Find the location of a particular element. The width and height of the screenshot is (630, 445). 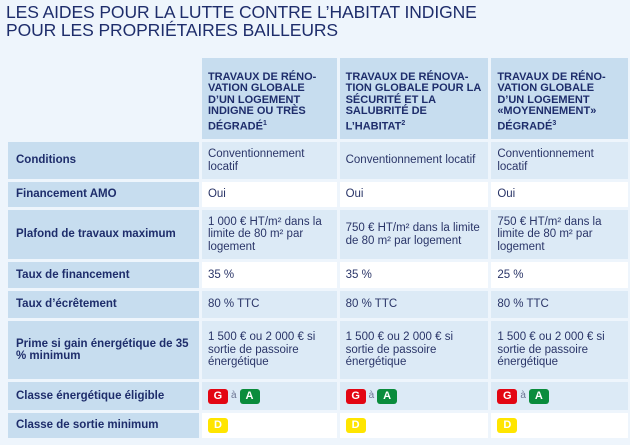

row-label: Taux de financement is located at coordinates (103, 275).